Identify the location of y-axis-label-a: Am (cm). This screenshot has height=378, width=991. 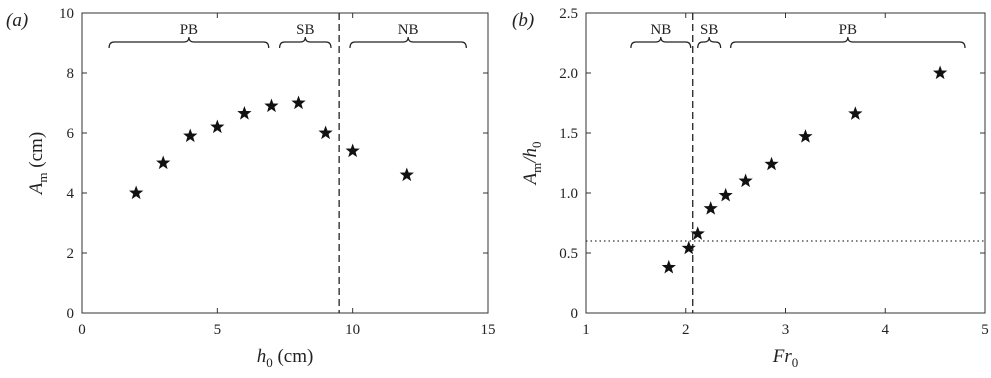
(38, 164).